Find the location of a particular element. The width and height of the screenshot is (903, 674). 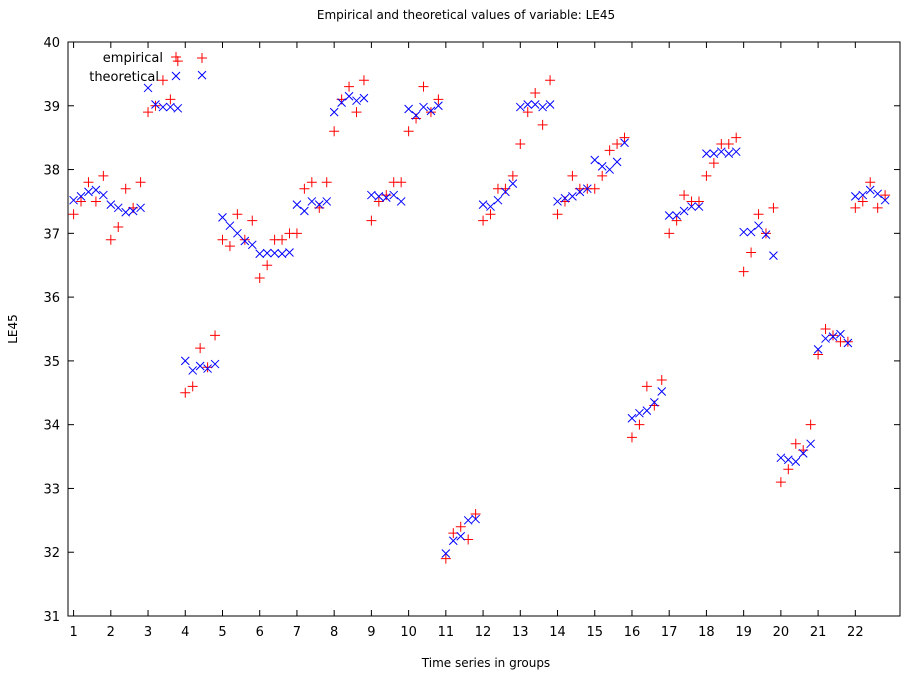

x-tick-label: 14 is located at coordinates (557, 632).